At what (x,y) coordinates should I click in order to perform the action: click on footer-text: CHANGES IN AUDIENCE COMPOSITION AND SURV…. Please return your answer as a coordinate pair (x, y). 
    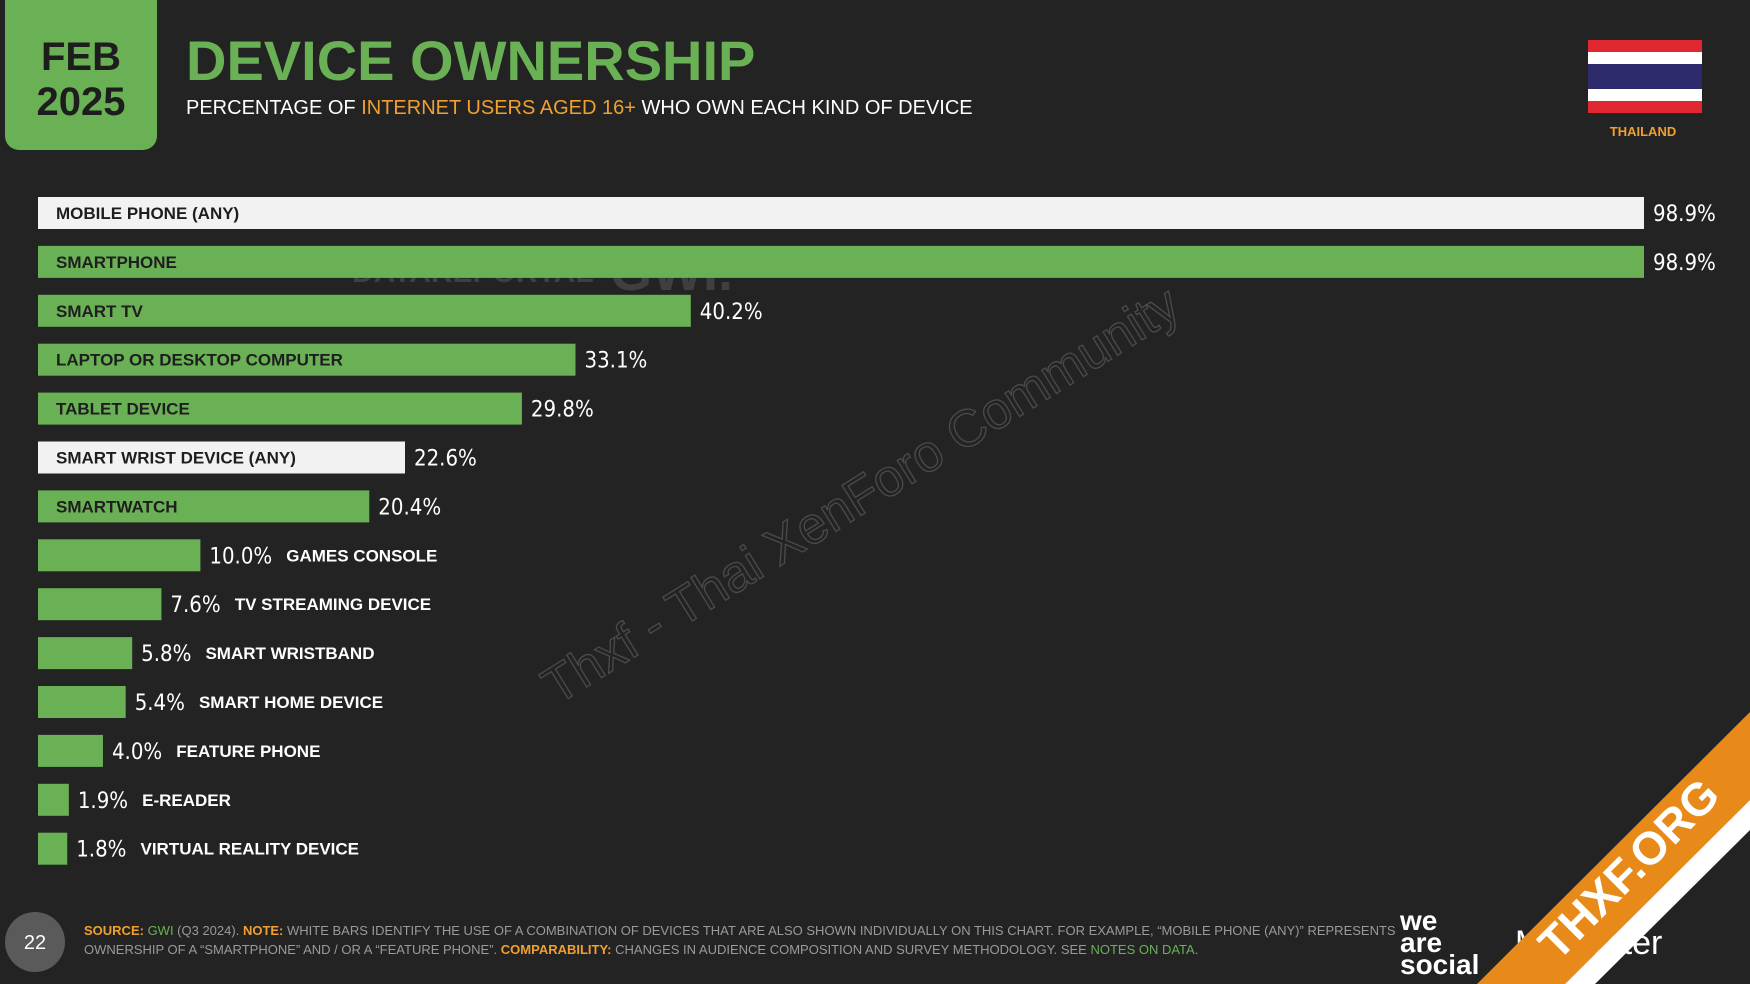
    Looking at the image, I should click on (851, 949).